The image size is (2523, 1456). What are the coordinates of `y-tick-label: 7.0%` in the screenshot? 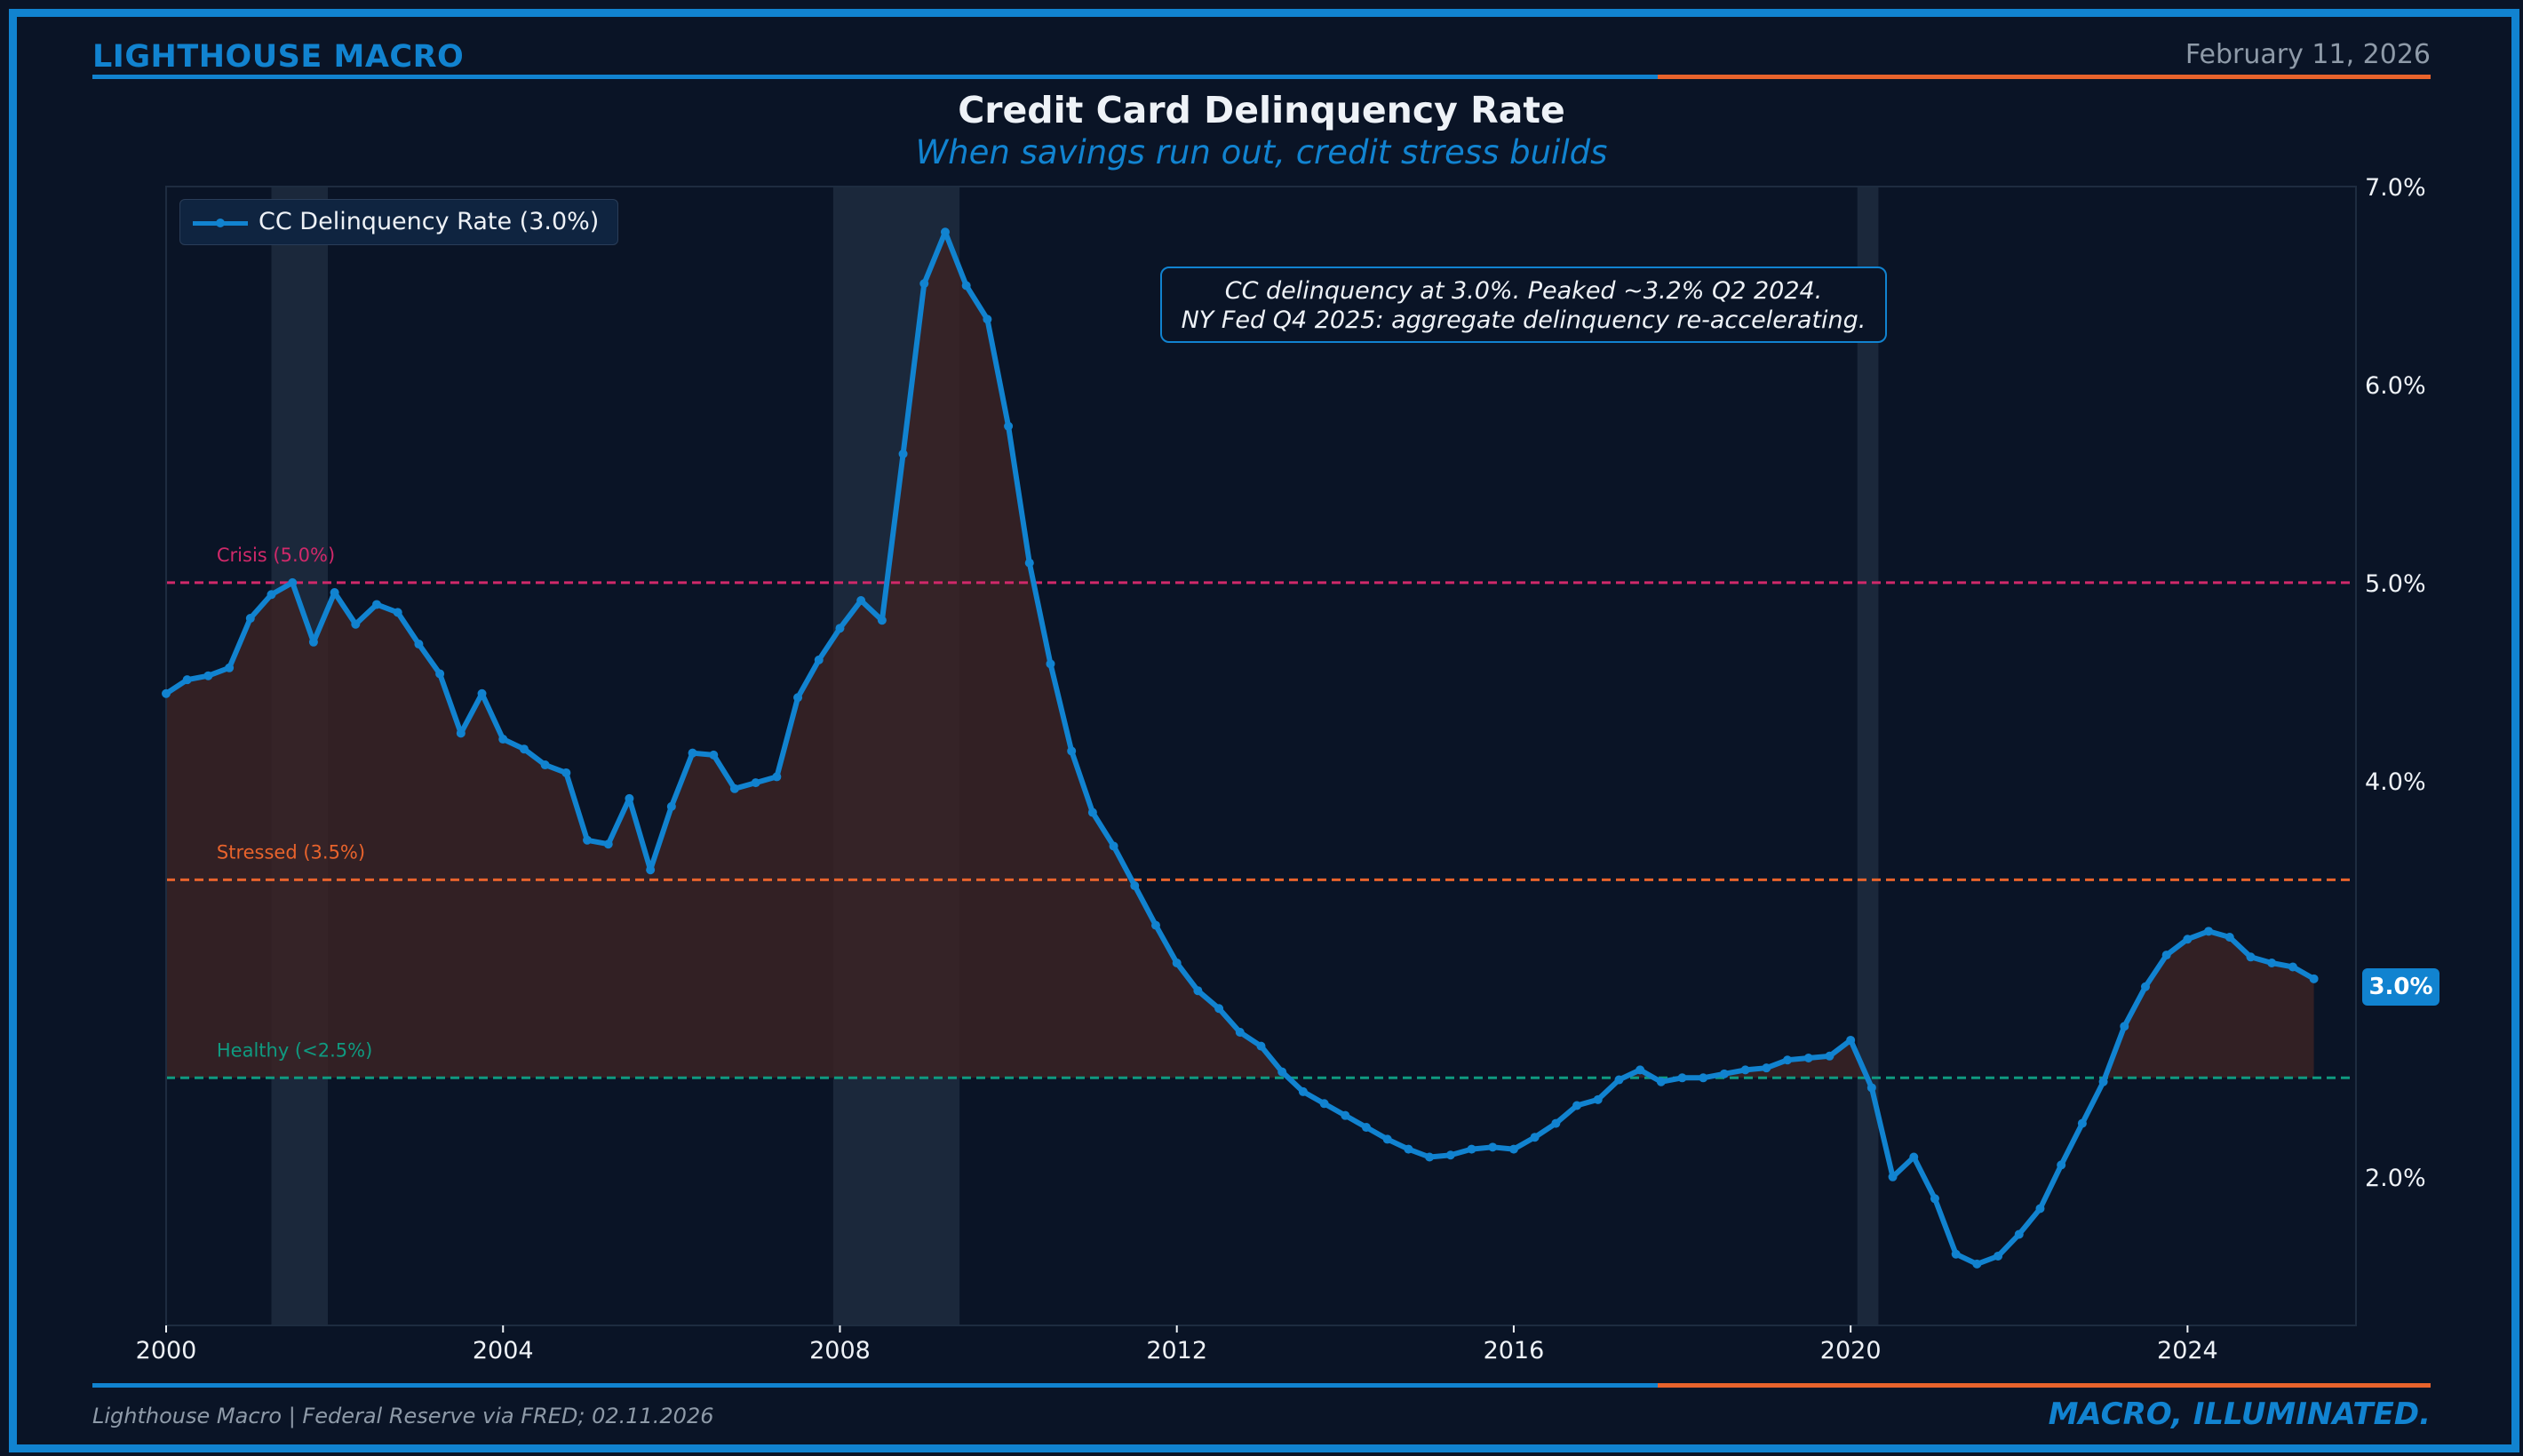 It's located at (2395, 188).